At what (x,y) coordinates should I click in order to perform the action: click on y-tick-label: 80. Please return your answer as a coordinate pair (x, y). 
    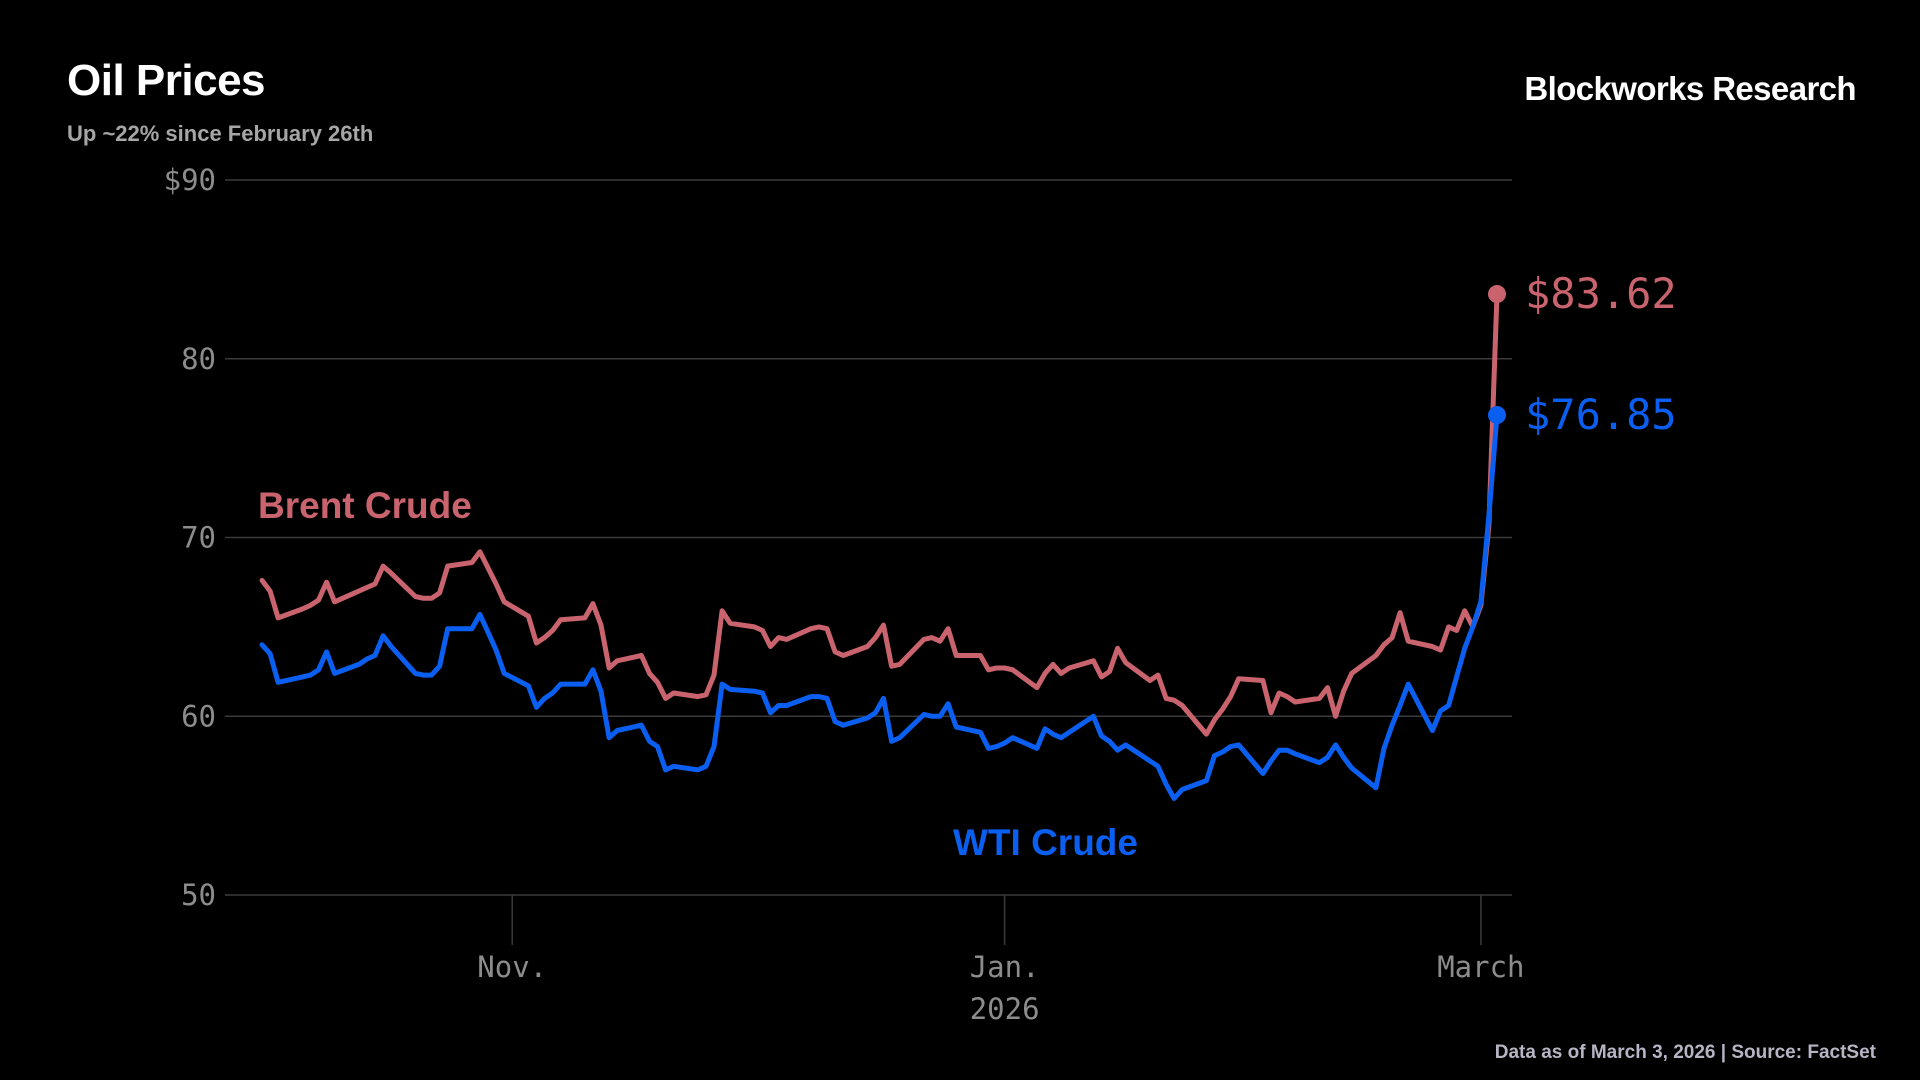
    Looking at the image, I should click on (198, 359).